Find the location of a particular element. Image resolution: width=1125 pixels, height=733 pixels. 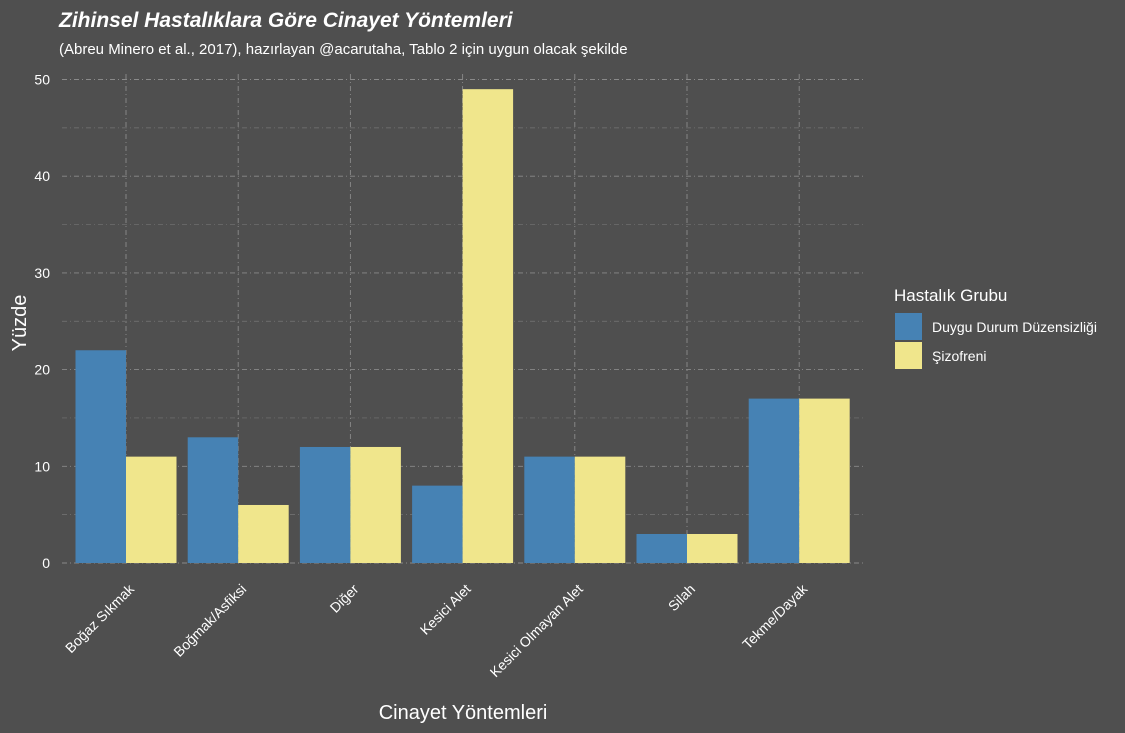

x-tick-label: Kesici Olmayan Alet is located at coordinates (536, 630).